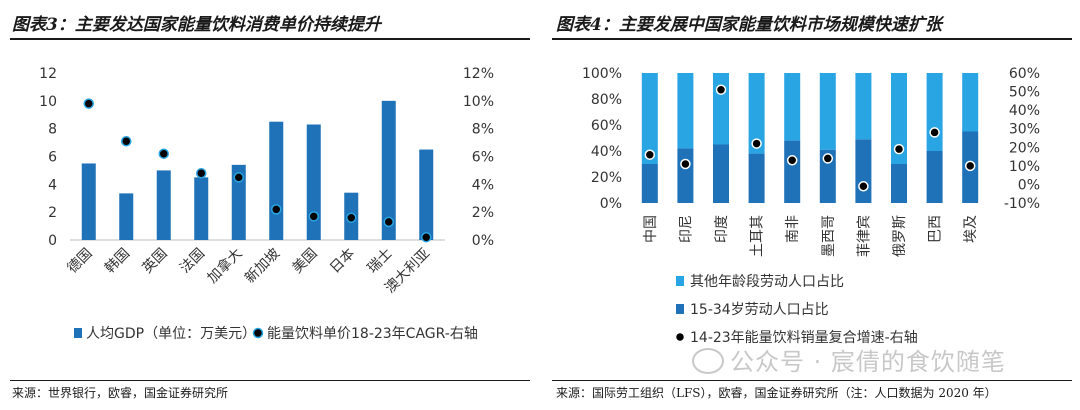 The image size is (1080, 410). Describe the element at coordinates (478, 102) in the screenshot. I see `left-y2-tick-label: 10%` at that location.